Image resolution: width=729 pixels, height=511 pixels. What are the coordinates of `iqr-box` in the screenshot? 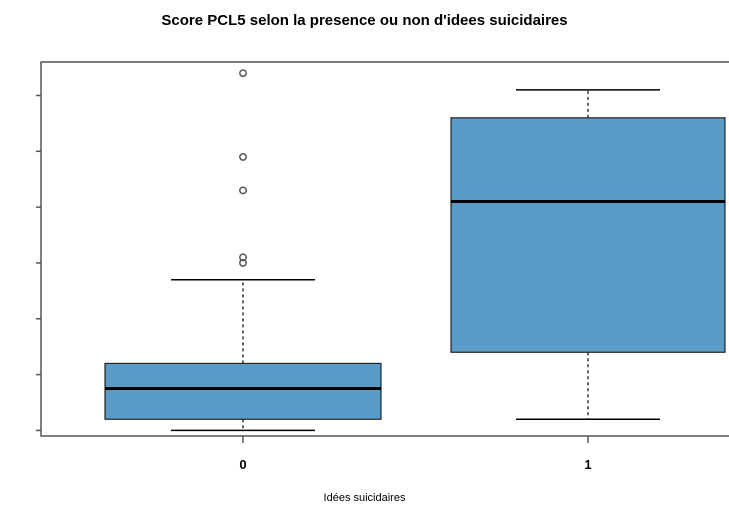 It's located at (243, 391).